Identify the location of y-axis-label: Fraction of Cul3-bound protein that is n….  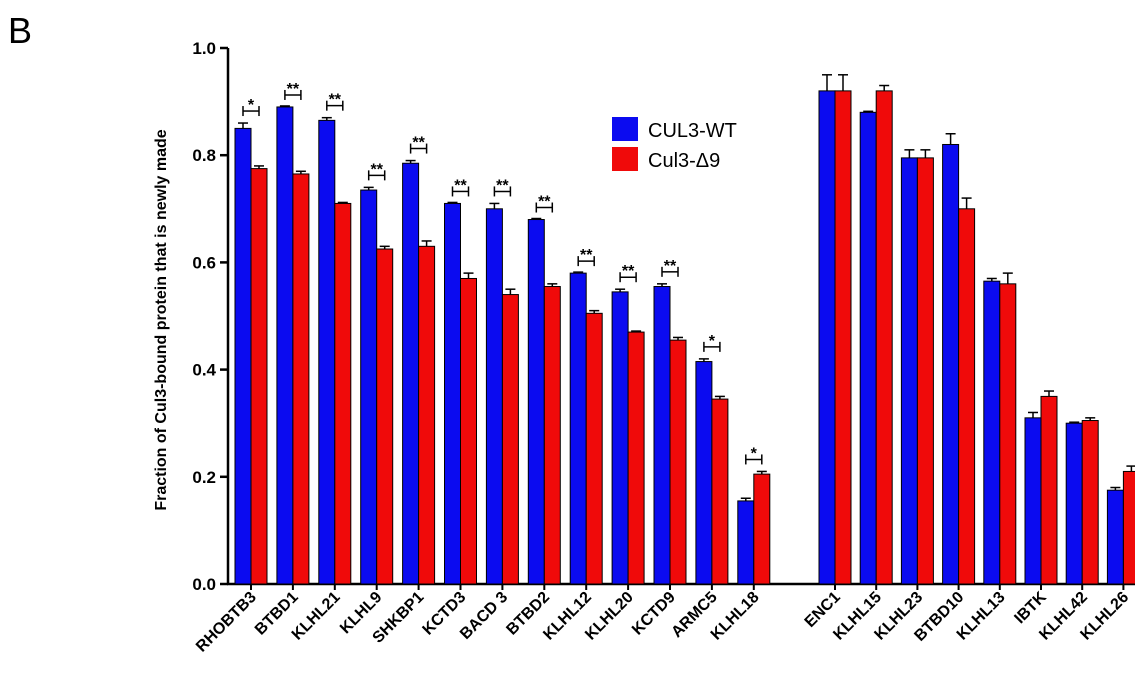
(161, 319).